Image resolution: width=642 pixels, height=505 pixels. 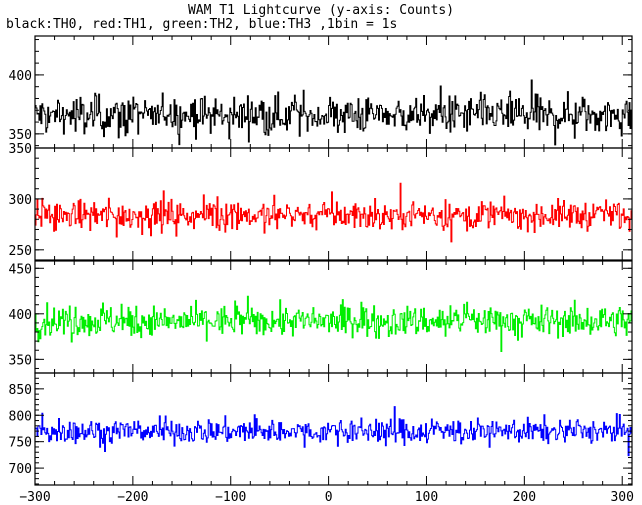 I want to click on y-tick-label: 750, so click(x=20, y=443).